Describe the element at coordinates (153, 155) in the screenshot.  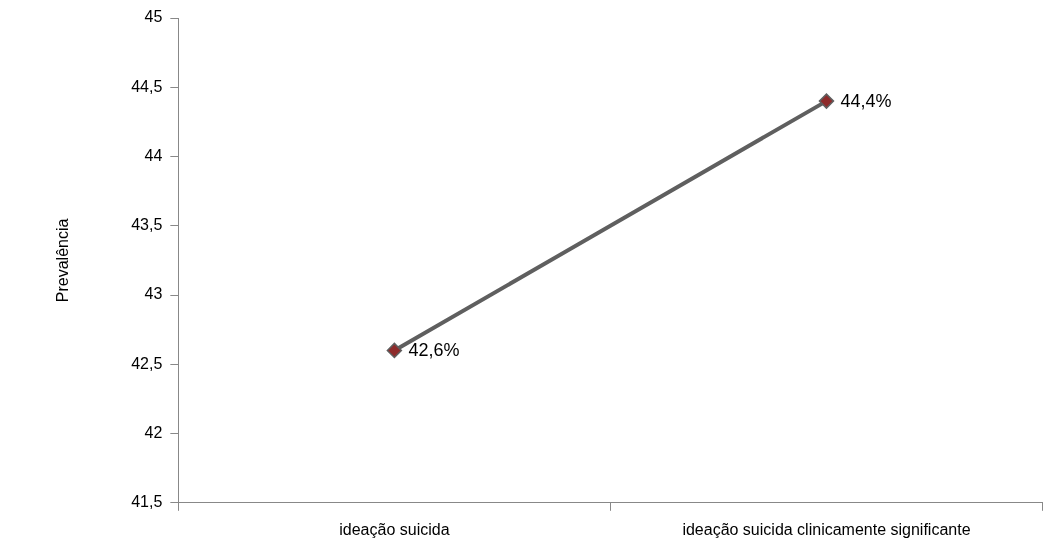
I see `y-tick-label: 44` at that location.